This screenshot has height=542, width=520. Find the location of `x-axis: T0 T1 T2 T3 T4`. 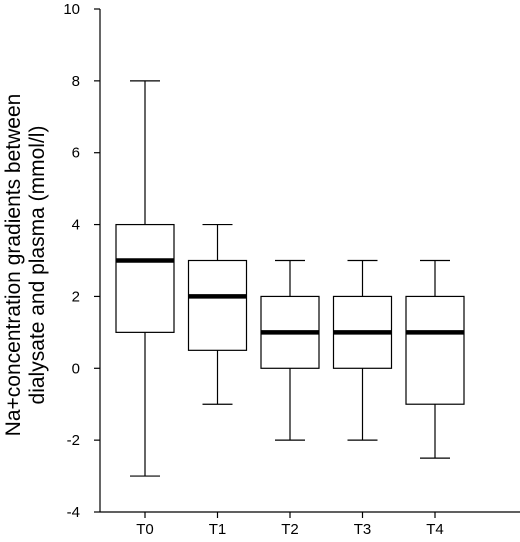

x-axis: T0 T1 T2 T3 T4 is located at coordinates (310, 524).